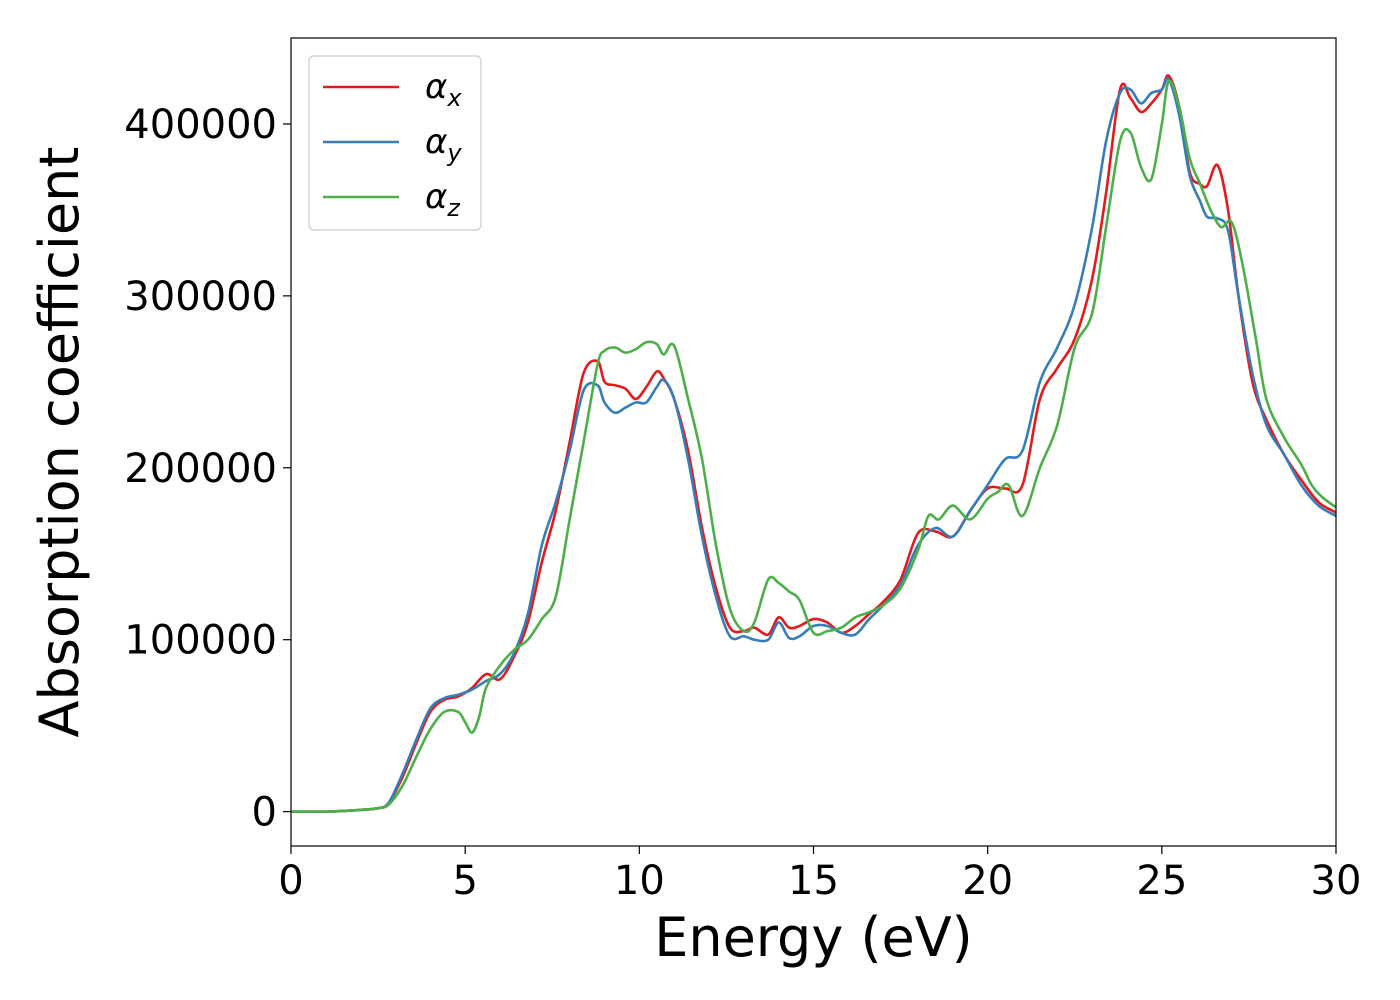 The height and width of the screenshot is (1000, 1400). What do you see at coordinates (200, 641) in the screenshot?
I see `y-tick-label: 100000` at bounding box center [200, 641].